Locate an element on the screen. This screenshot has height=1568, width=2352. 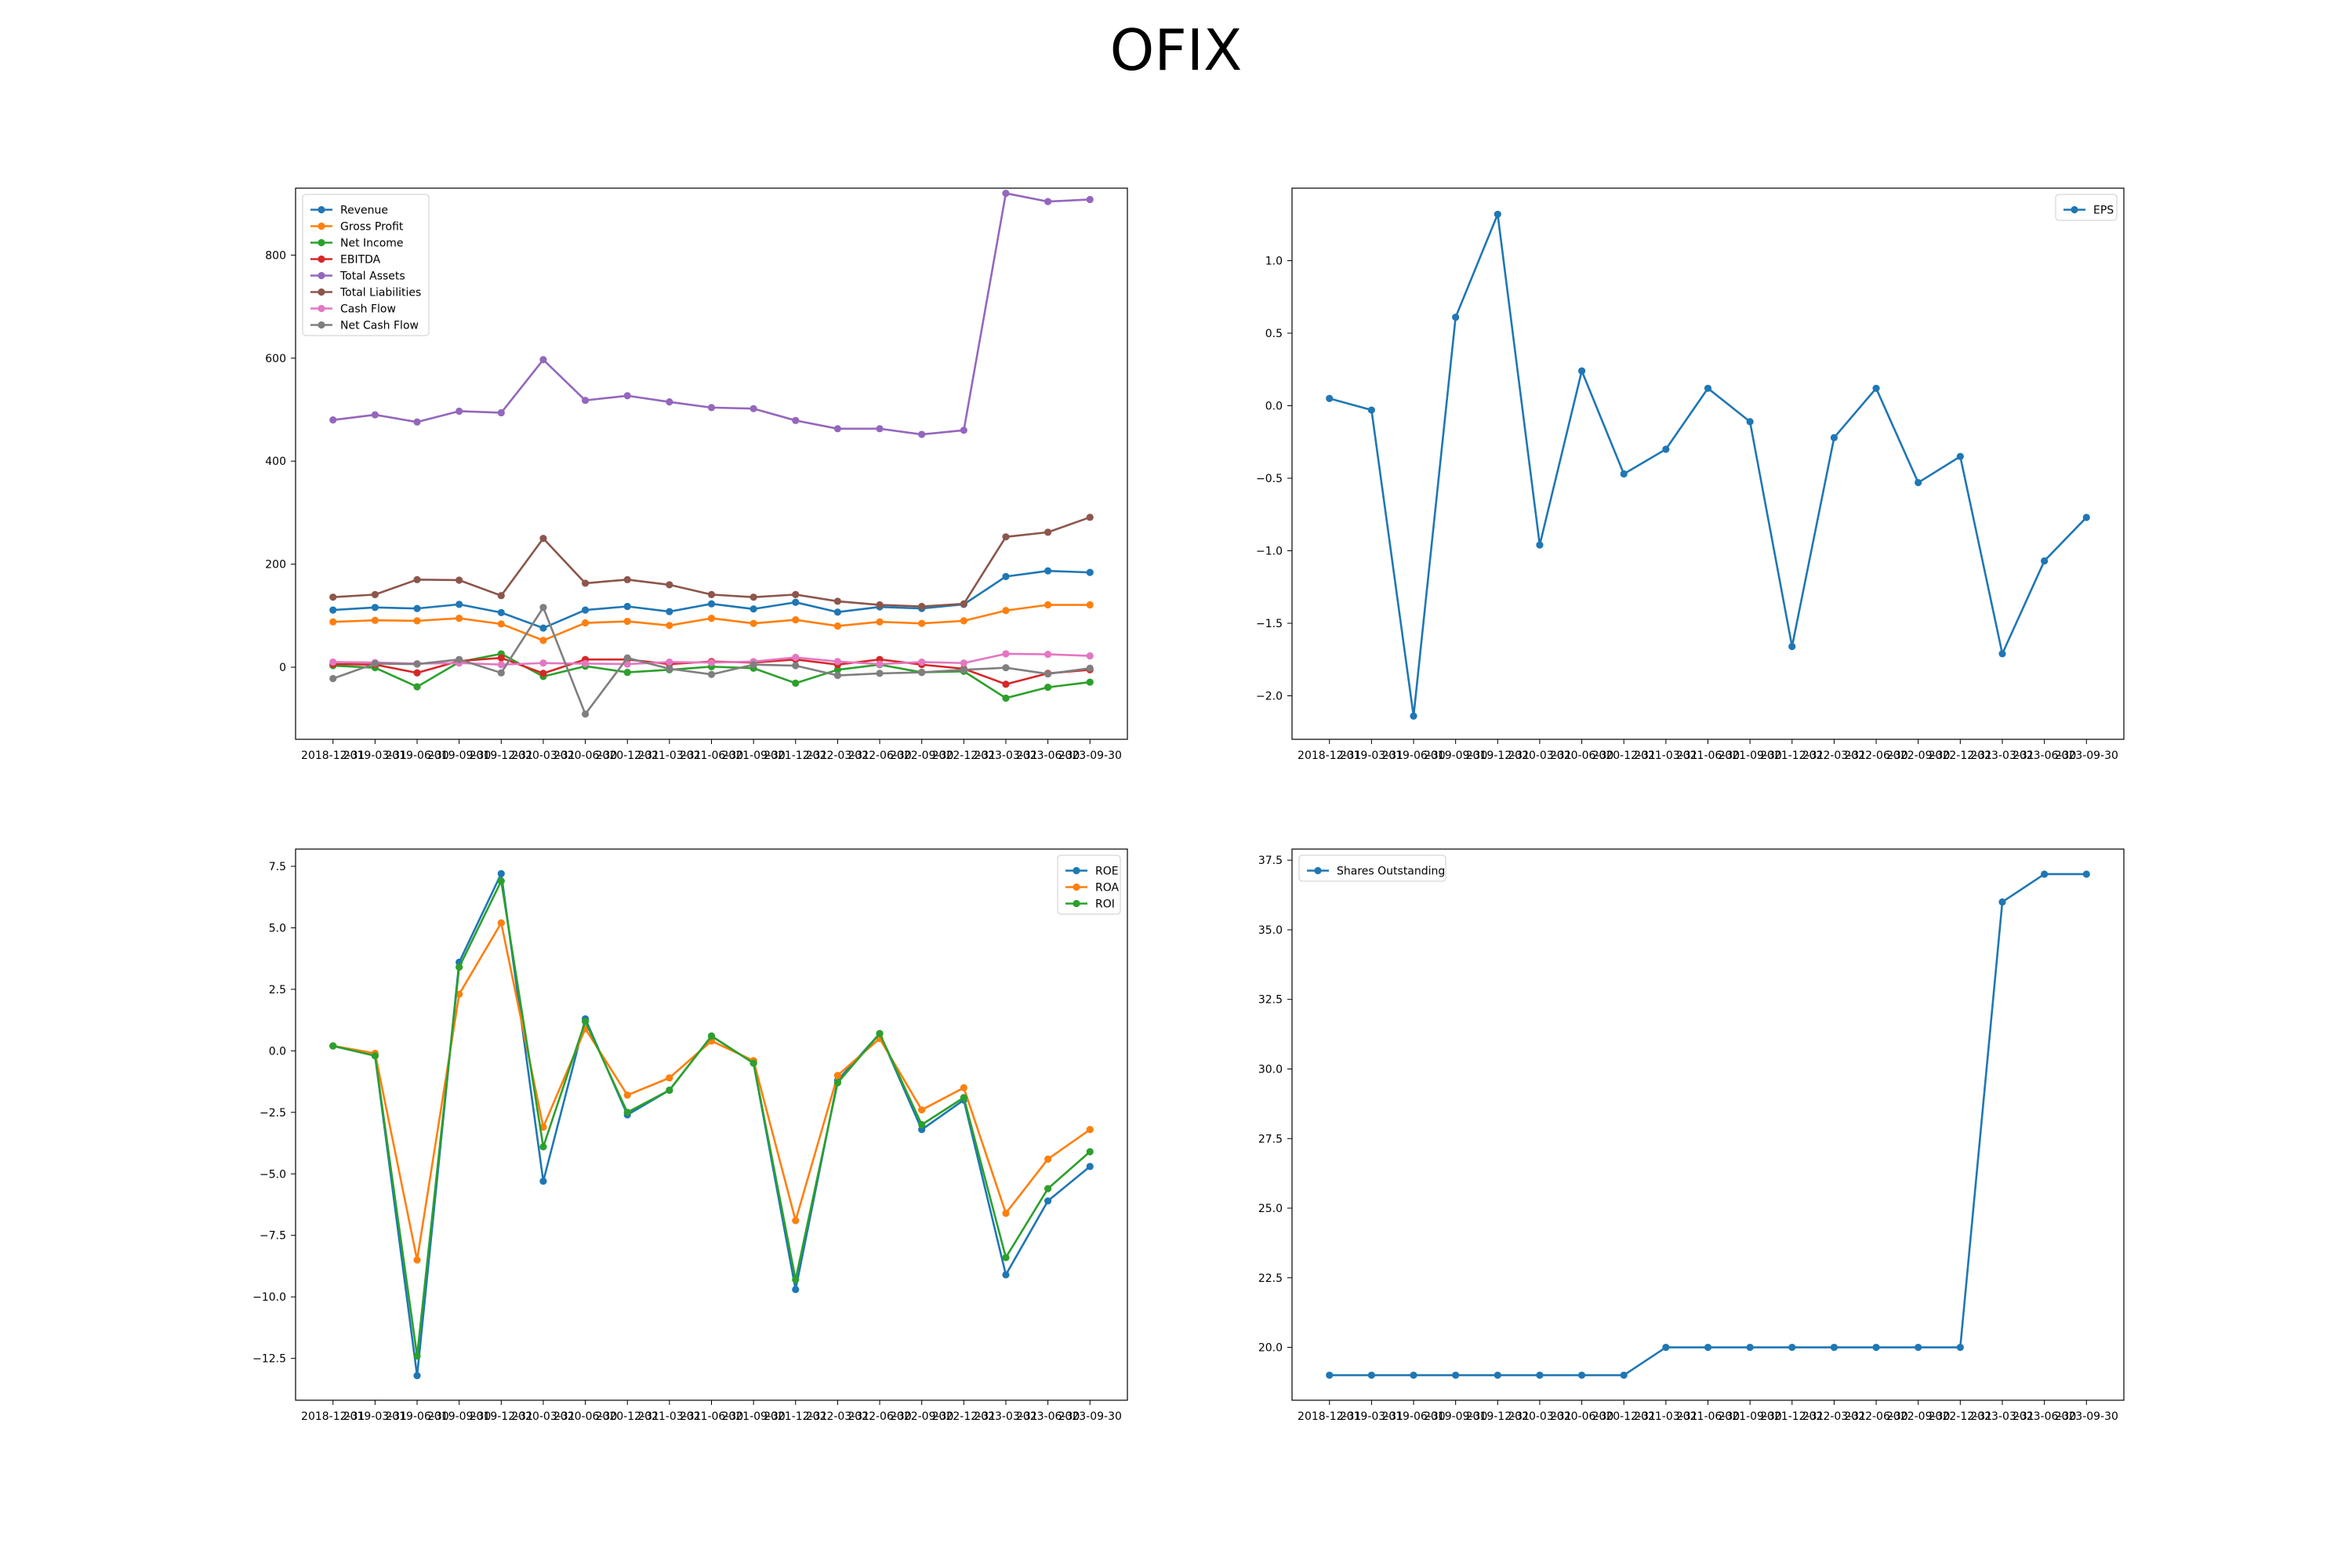
x-tick-label: 2020-12-31 is located at coordinates (1624, 1416).